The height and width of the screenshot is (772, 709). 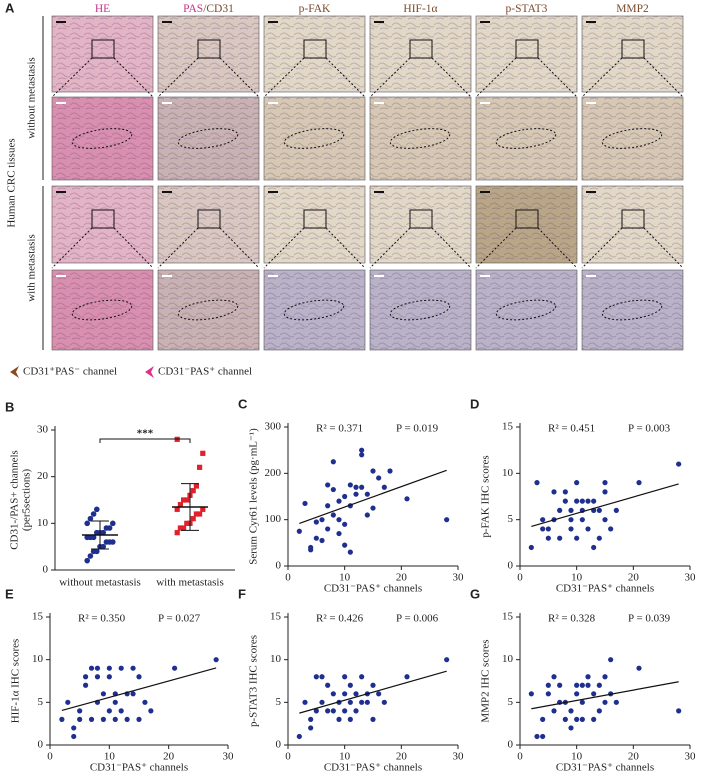 I want to click on y-tick-label: 300, so click(x=273, y=427).